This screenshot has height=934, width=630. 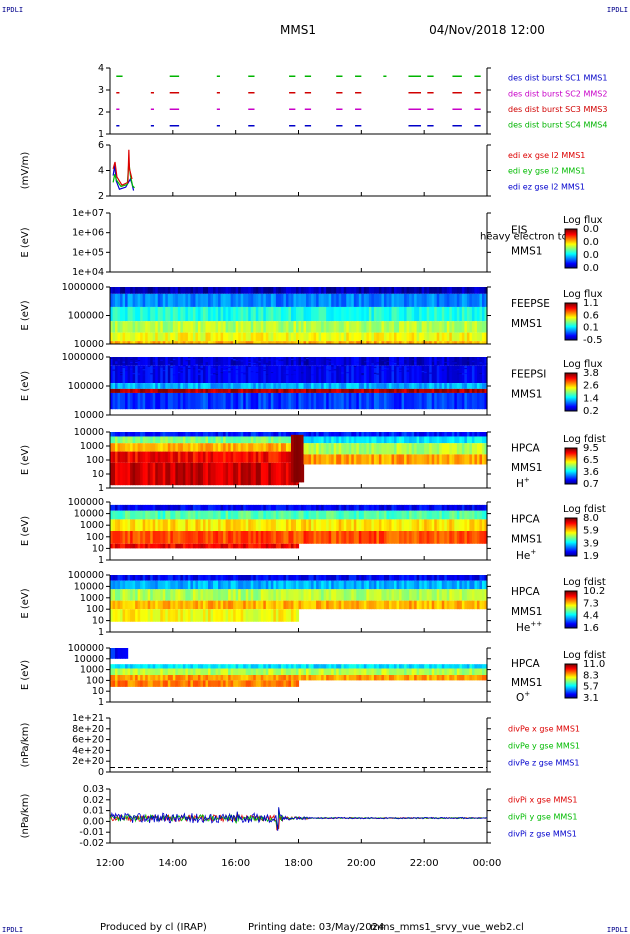 What do you see at coordinates (89, 415) in the screenshot?
I see `feeps_i-y-tick-label: 10000` at bounding box center [89, 415].